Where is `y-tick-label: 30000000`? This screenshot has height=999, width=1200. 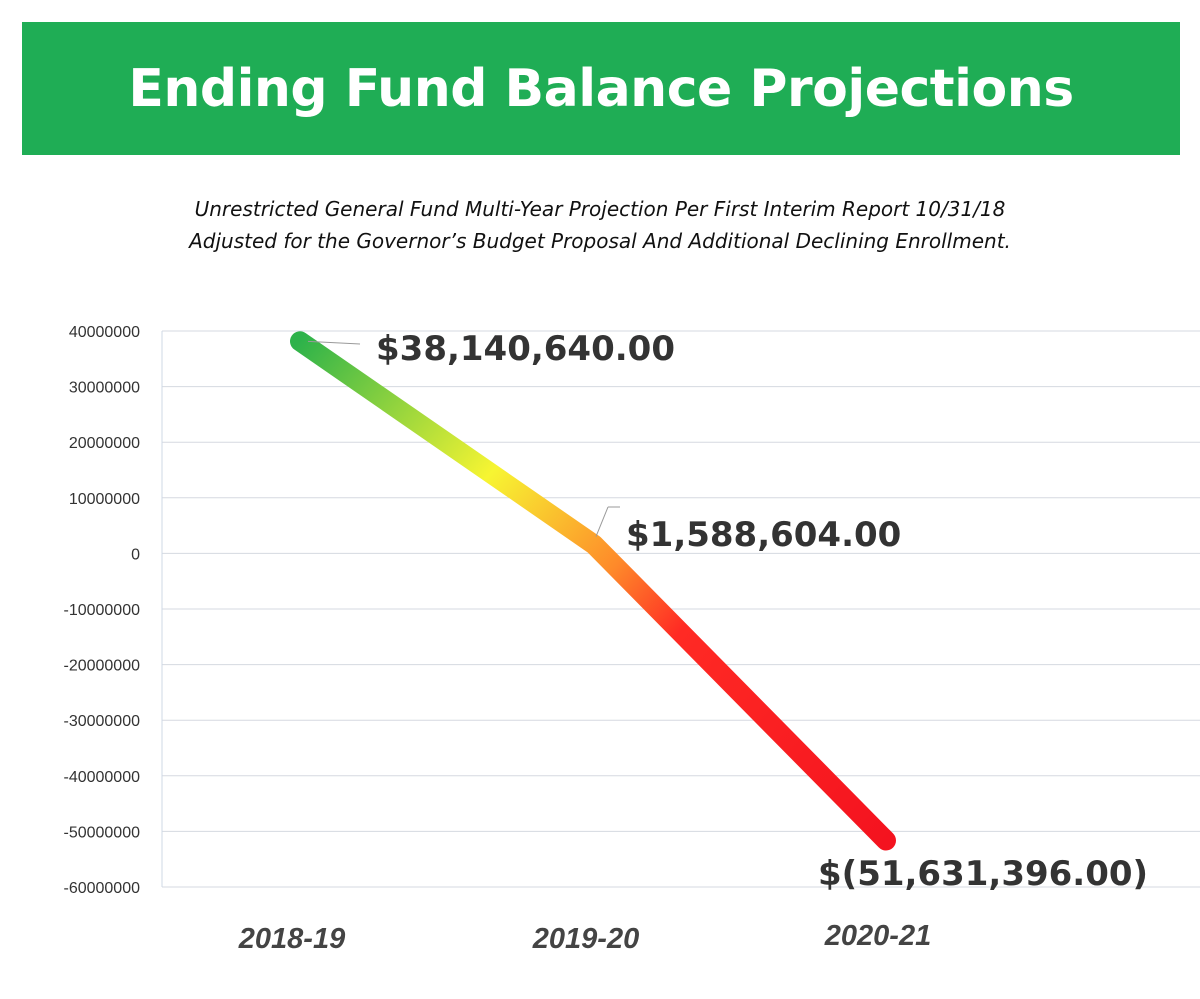 y-tick-label: 30000000 is located at coordinates (104, 388).